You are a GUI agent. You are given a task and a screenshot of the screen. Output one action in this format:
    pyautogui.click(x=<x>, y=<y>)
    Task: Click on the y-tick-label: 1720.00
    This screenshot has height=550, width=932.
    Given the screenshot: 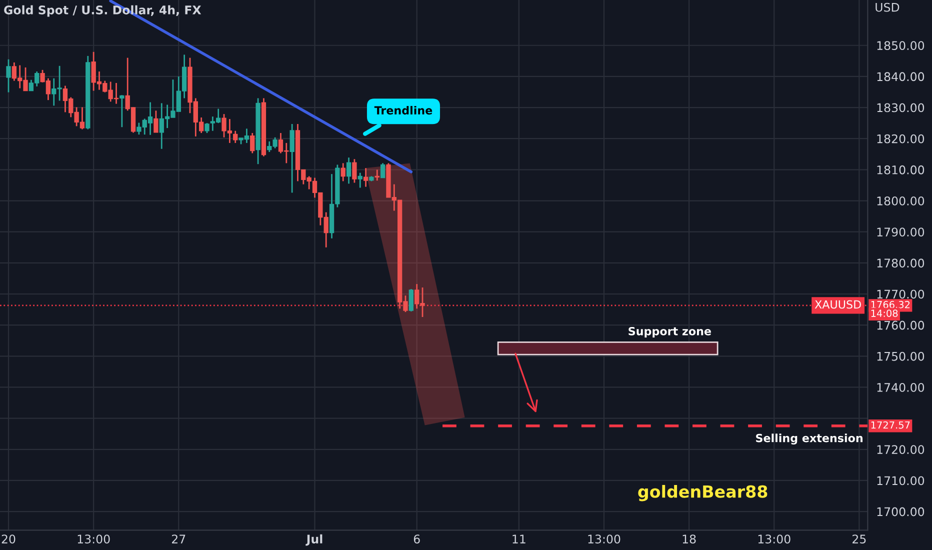 What is the action you would take?
    pyautogui.click(x=900, y=449)
    